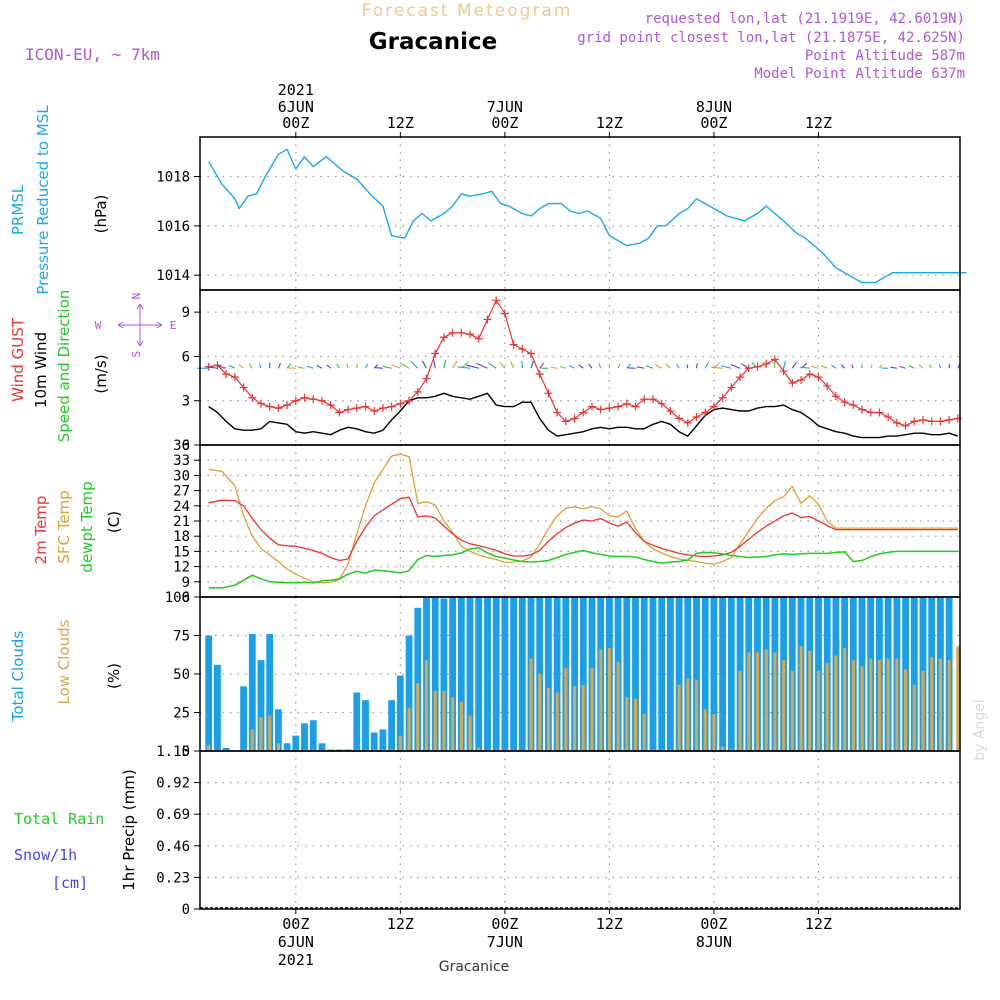 This screenshot has width=1000, height=1000. I want to click on wind-label-dir: Speed and Direction, so click(64, 366).